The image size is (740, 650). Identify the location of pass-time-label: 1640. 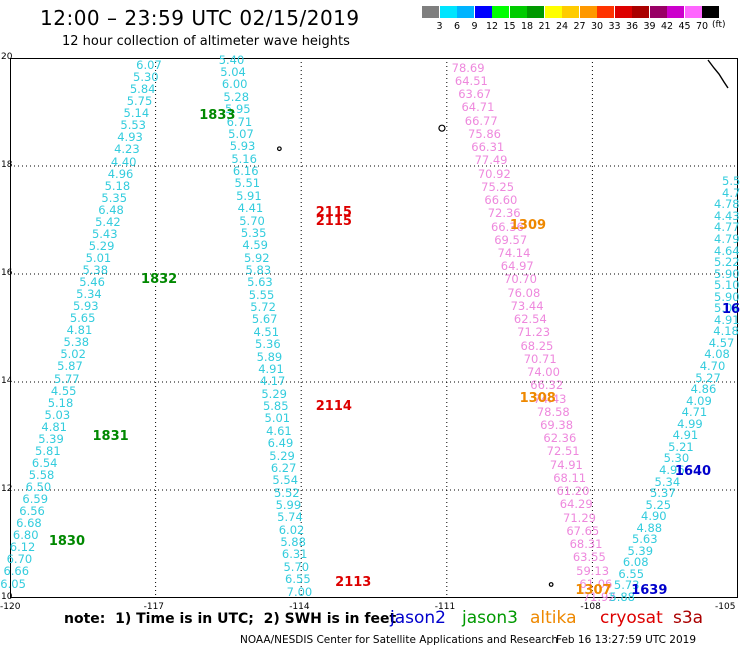
(693, 472).